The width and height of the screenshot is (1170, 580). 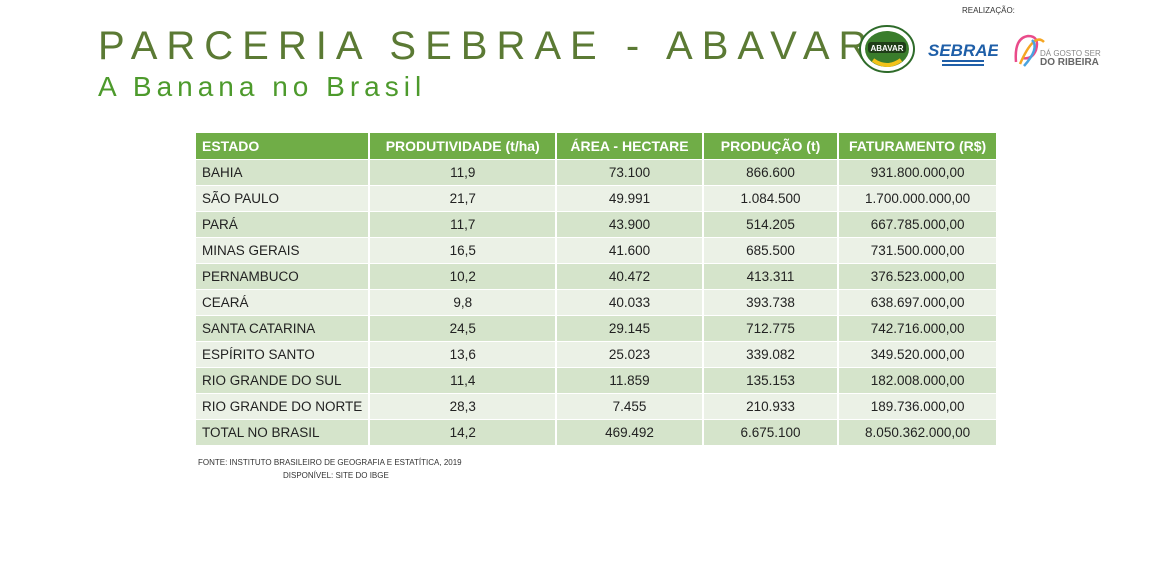 I want to click on cell-produtividade: 28,3, so click(x=464, y=407).